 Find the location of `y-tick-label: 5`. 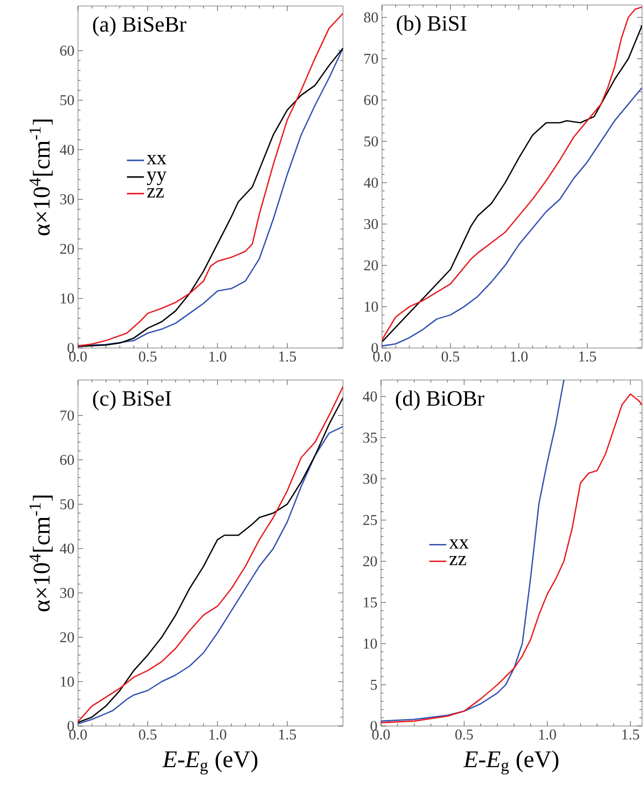

y-tick-label: 5 is located at coordinates (373, 685).